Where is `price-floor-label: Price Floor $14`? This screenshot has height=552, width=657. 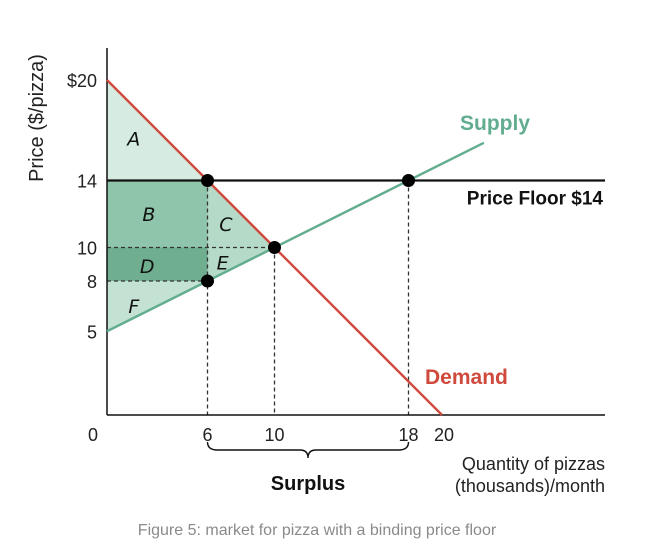
price-floor-label: Price Floor $14 is located at coordinates (535, 199).